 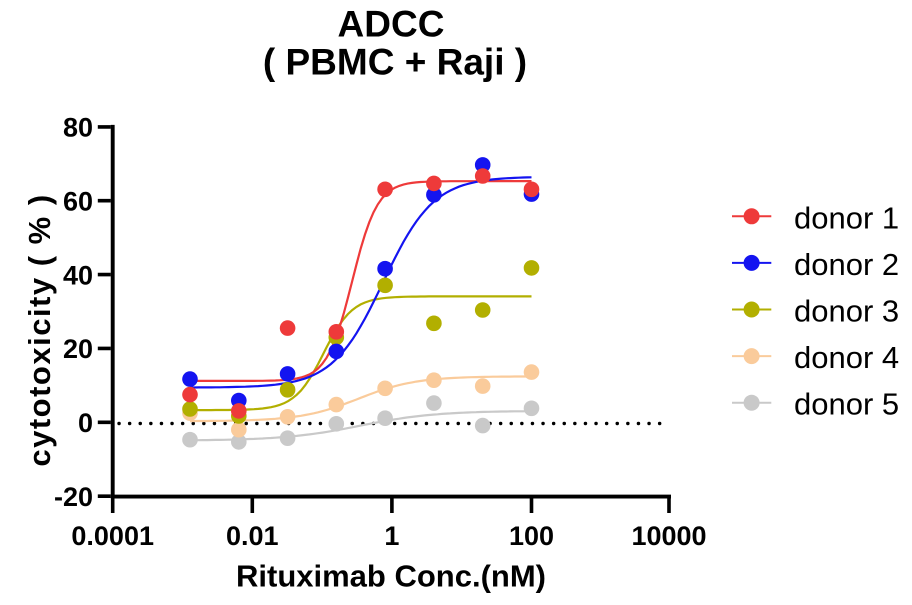 I want to click on svg-text: 80, so click(x=78, y=128).